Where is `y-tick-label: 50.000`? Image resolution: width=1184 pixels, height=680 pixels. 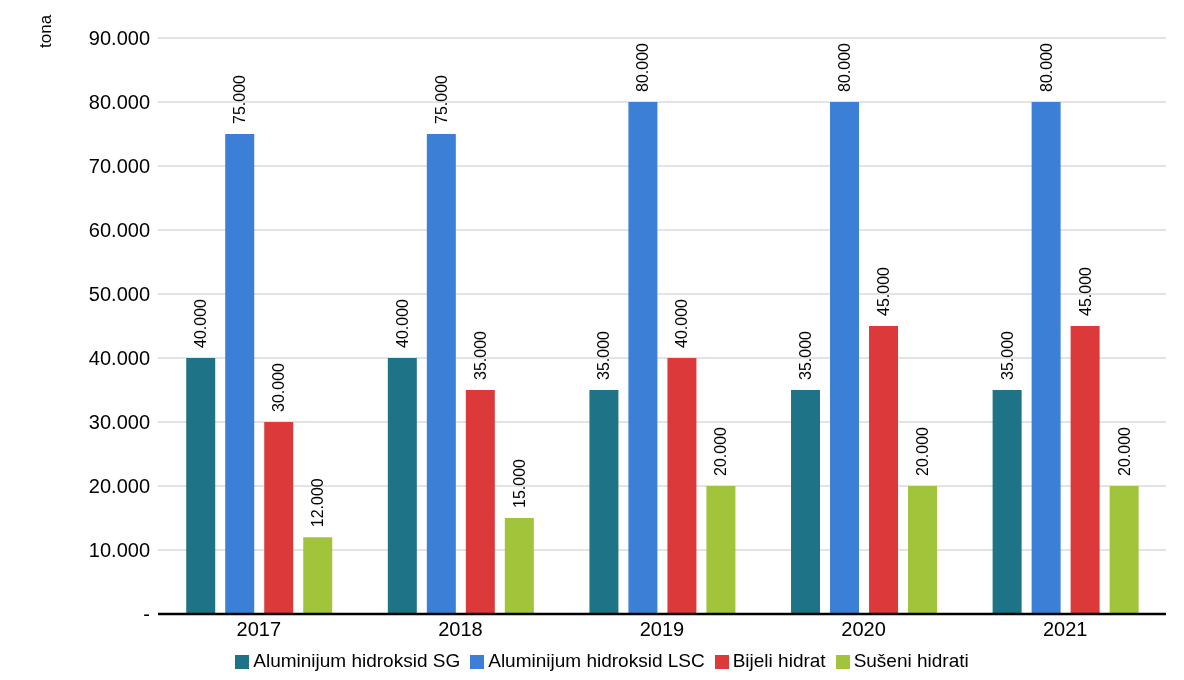 y-tick-label: 50.000 is located at coordinates (119, 294).